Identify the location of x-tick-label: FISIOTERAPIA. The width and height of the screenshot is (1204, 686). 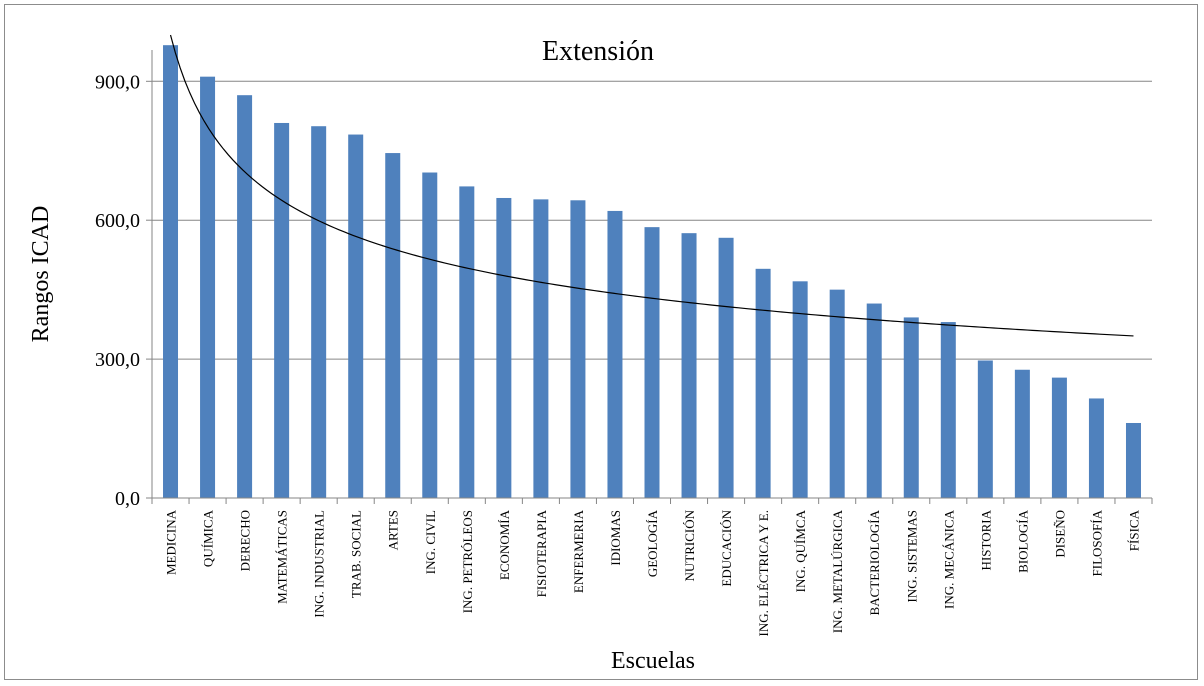
(541, 553).